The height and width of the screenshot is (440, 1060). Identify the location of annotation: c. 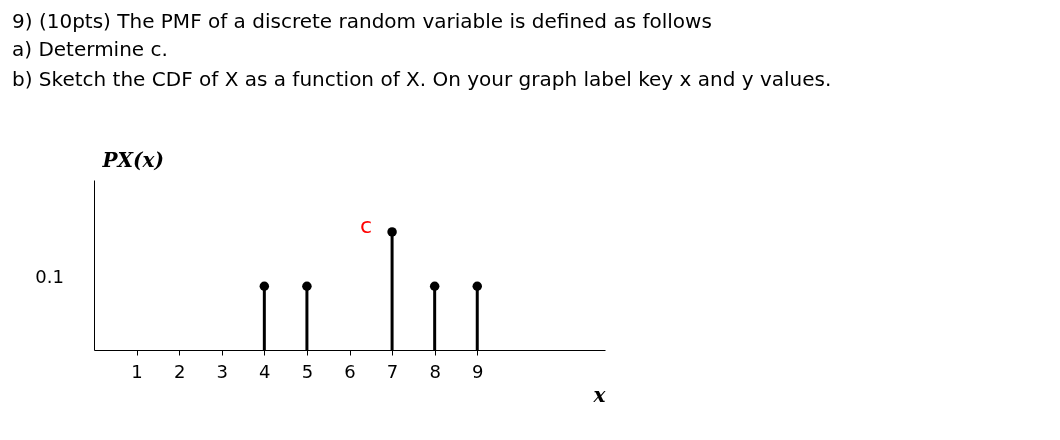
(366, 225).